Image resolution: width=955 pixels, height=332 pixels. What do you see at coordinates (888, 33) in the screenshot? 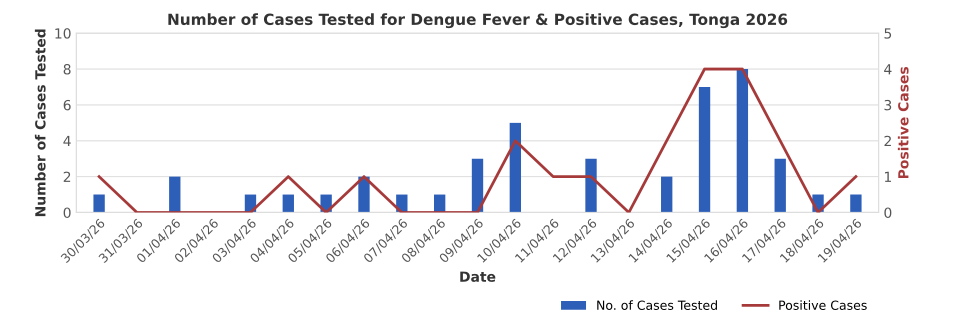
I see `y2-tick-label: 5` at bounding box center [888, 33].